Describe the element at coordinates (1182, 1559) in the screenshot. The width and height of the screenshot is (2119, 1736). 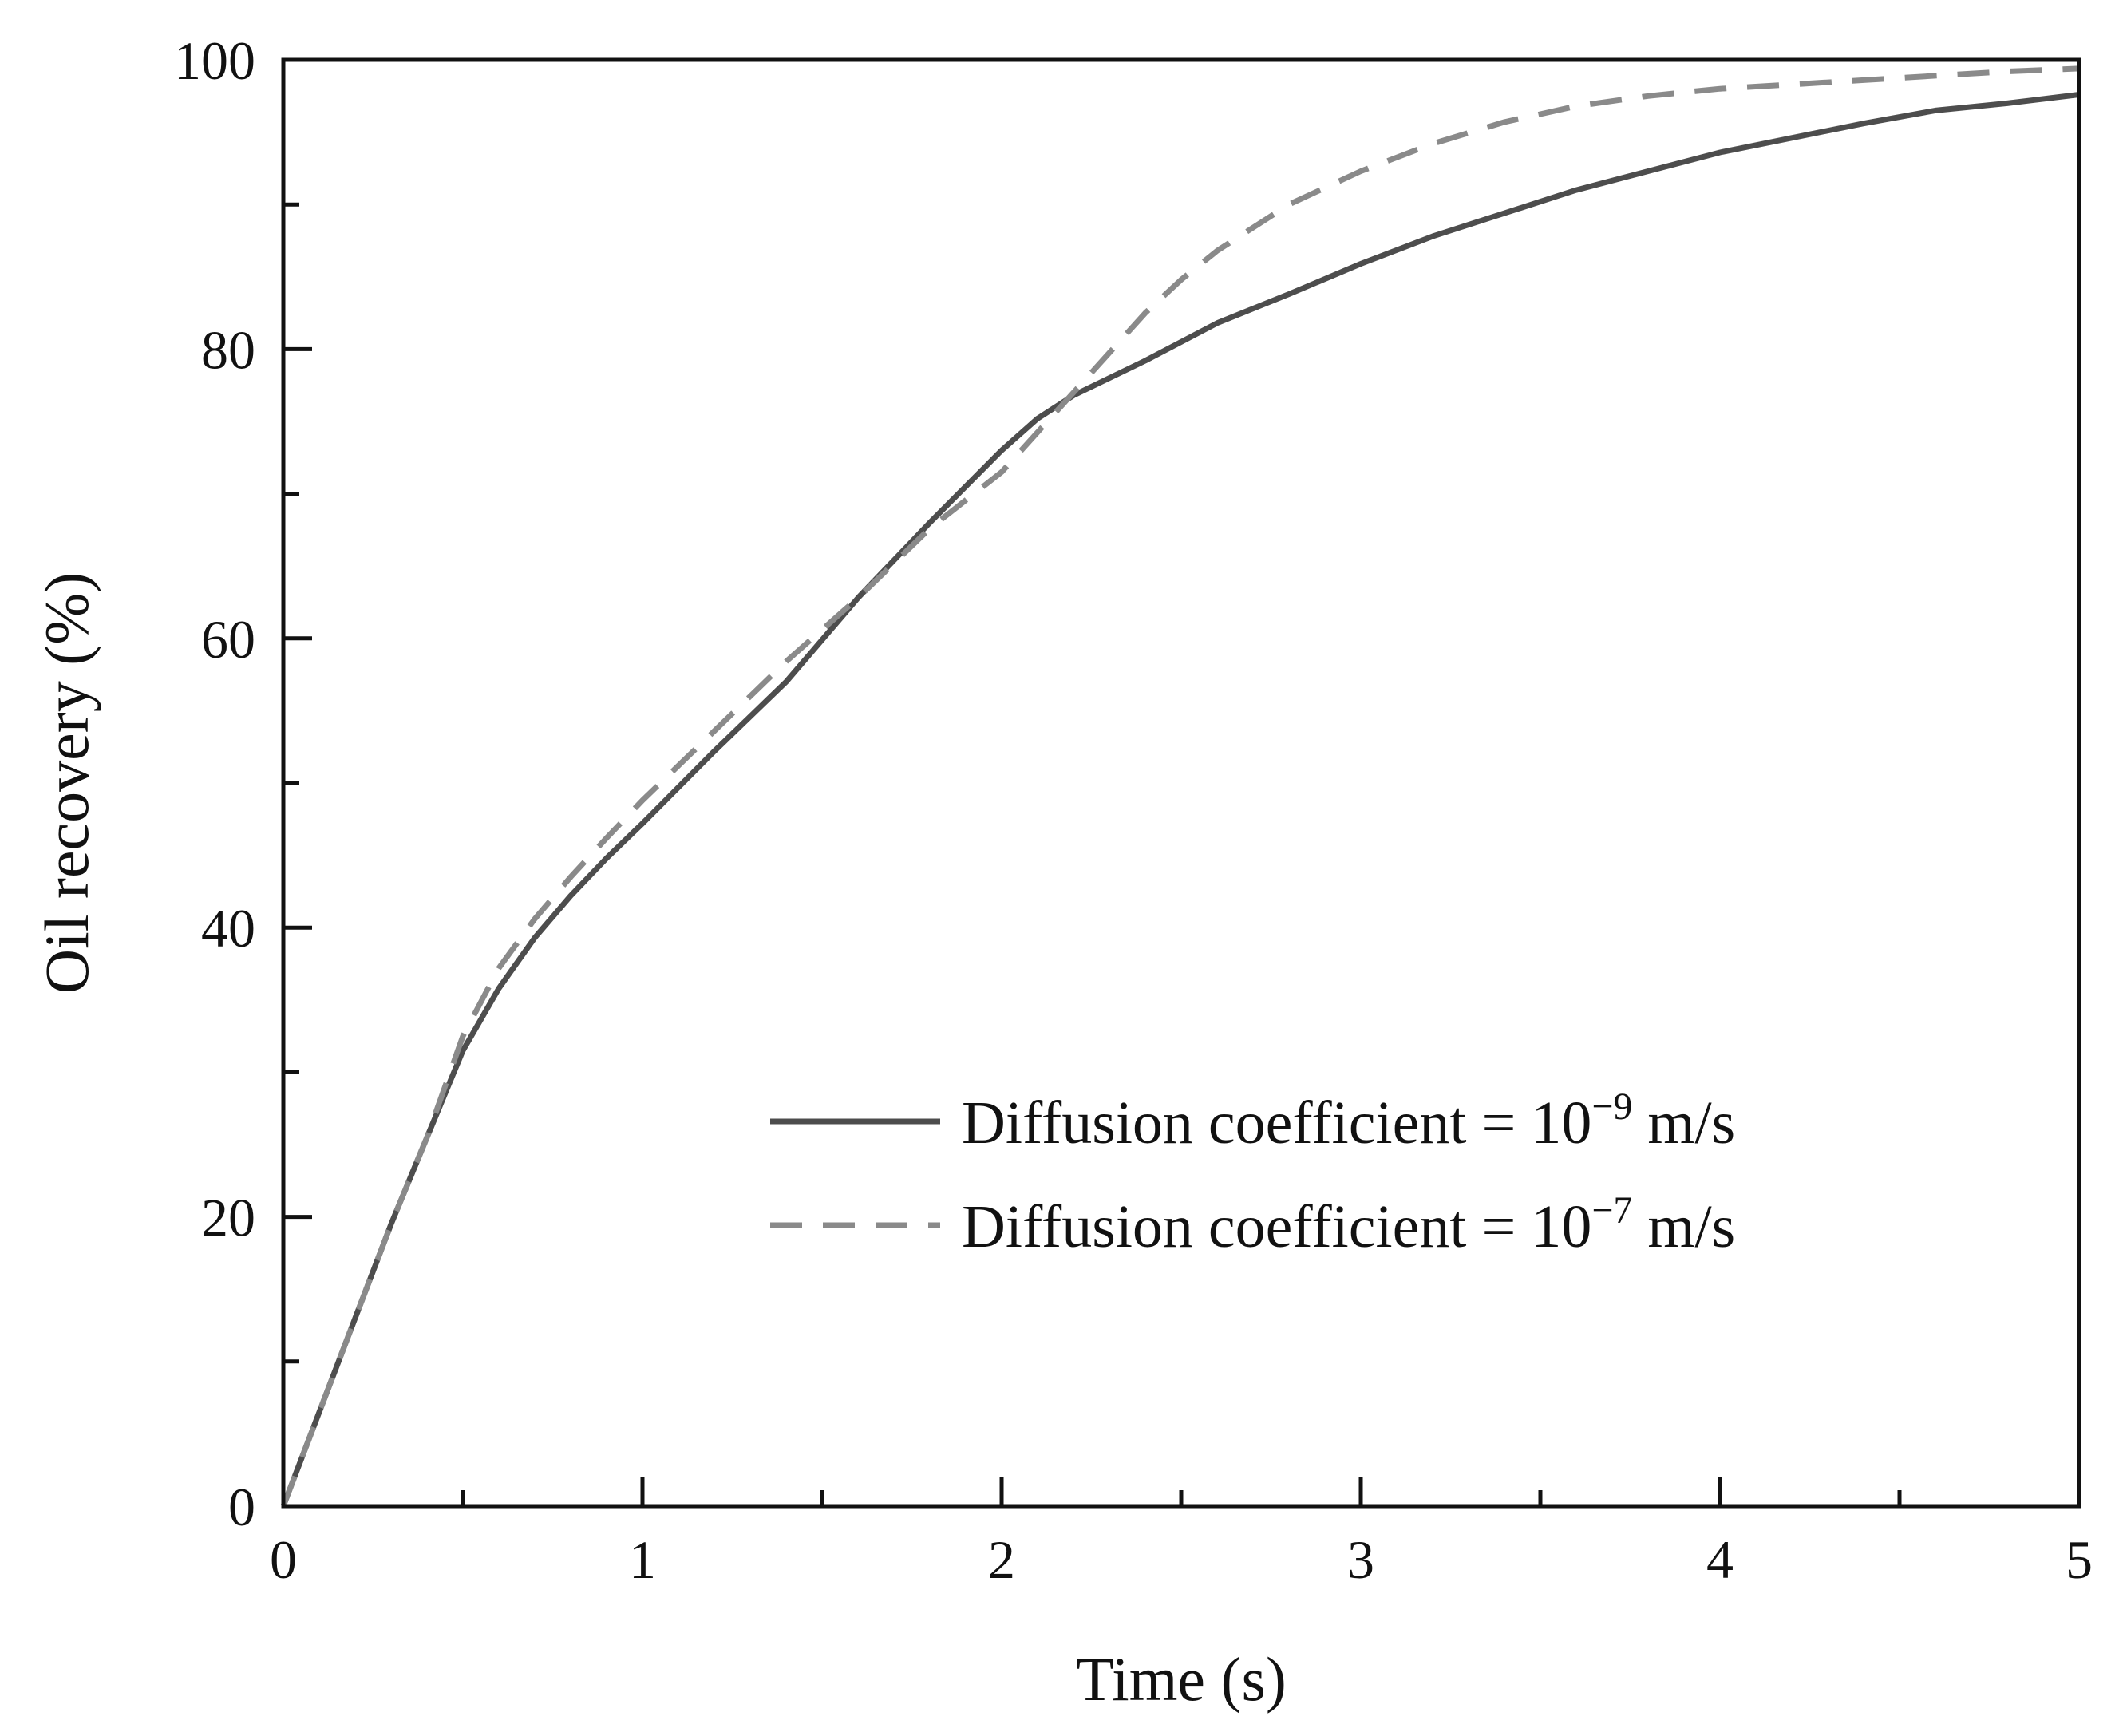
I see `x-tick-labels: 0 1 2 3 4 5` at that location.